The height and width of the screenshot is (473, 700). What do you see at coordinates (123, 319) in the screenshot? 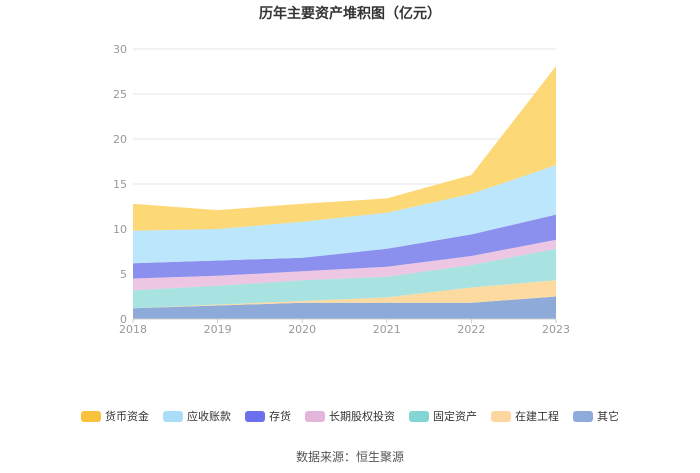
I see `y-tick-label: 0` at bounding box center [123, 319].